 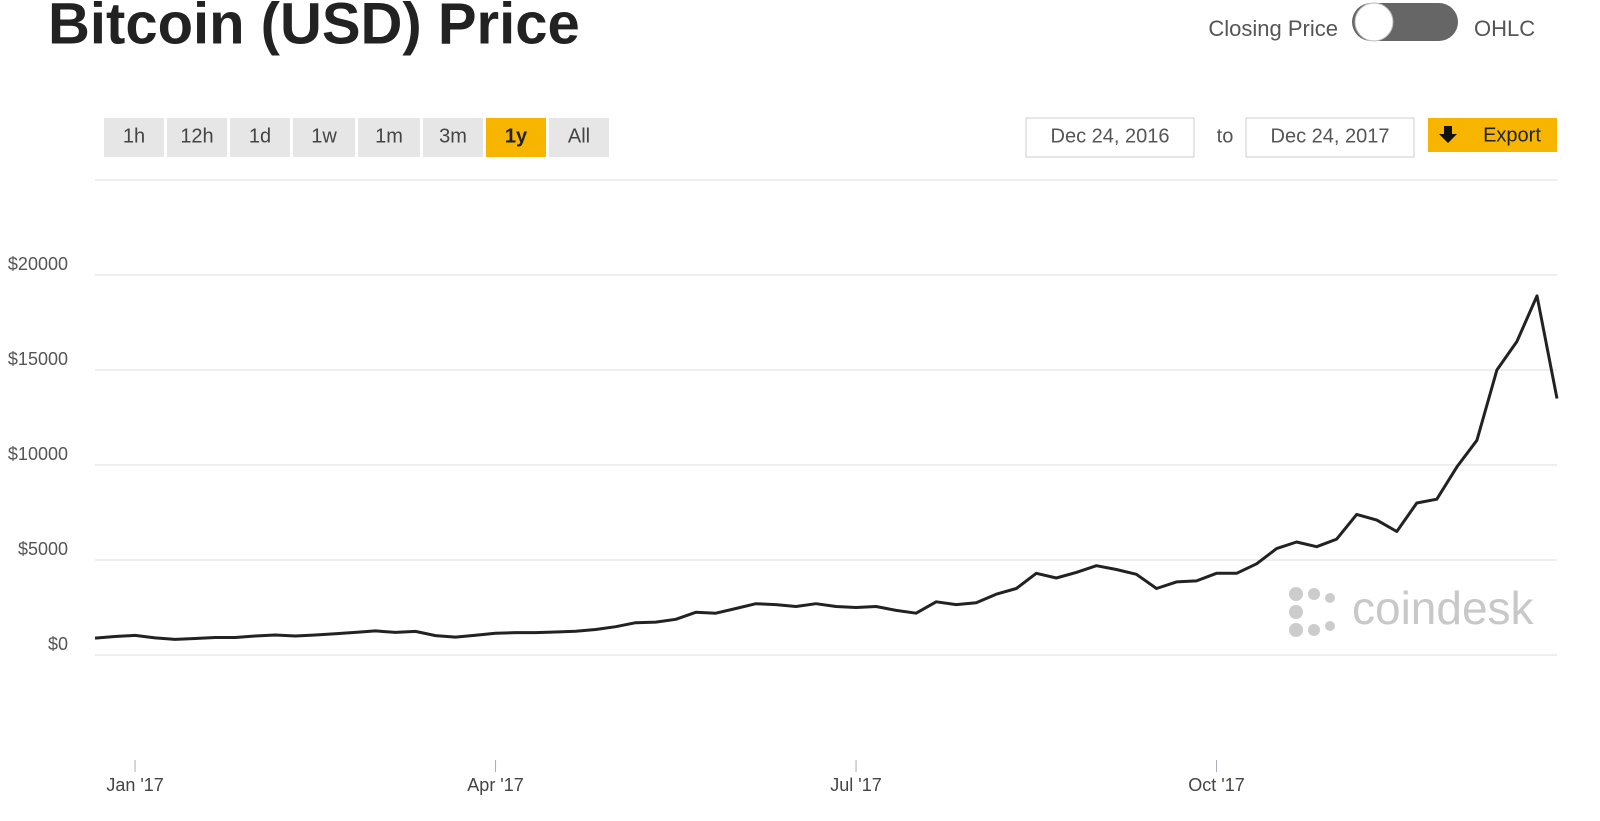 I want to click on range-label: 1m, so click(x=389, y=136).